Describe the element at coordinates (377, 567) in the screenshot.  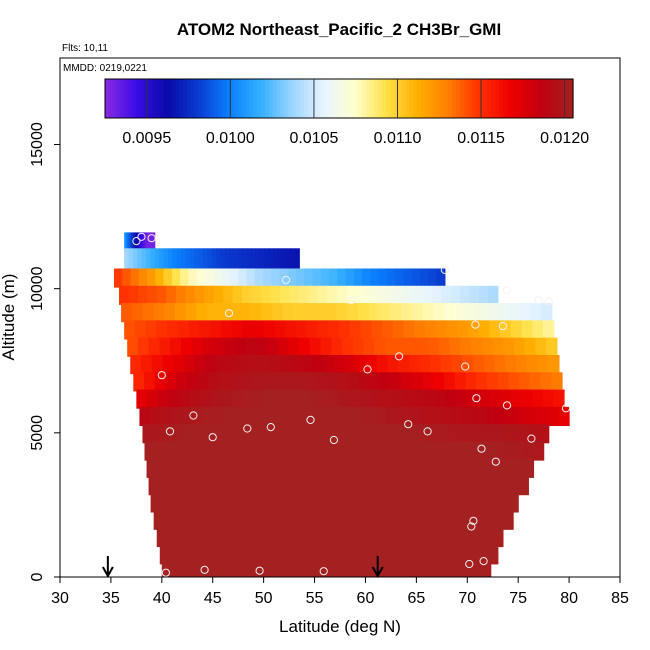
I see `latitude-arrow` at that location.